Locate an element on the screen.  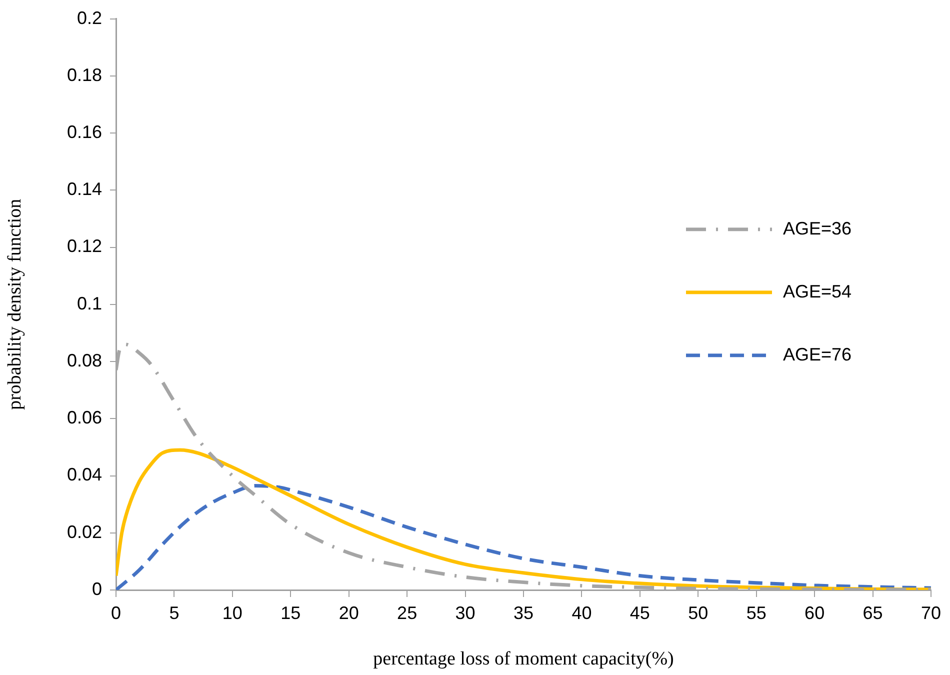
y-tick-label: 0.18 is located at coordinates (84, 74).